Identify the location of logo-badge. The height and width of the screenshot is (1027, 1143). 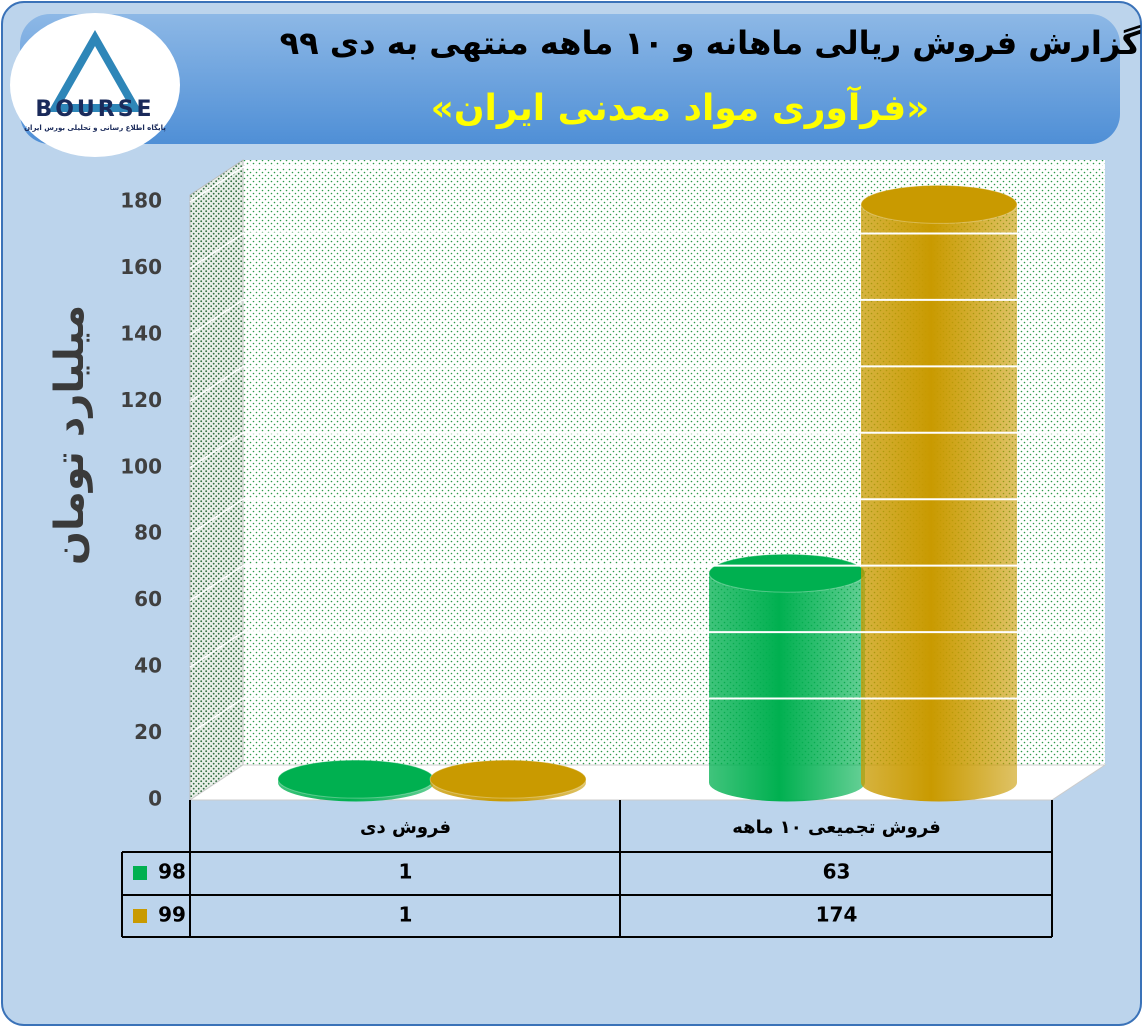
(95, 85).